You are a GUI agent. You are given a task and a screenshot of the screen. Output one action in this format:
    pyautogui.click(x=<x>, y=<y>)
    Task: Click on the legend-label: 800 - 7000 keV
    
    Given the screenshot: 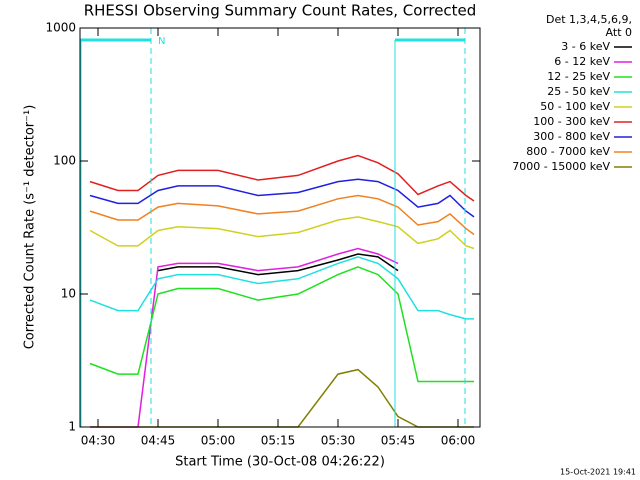 What is the action you would take?
    pyautogui.click(x=568, y=151)
    